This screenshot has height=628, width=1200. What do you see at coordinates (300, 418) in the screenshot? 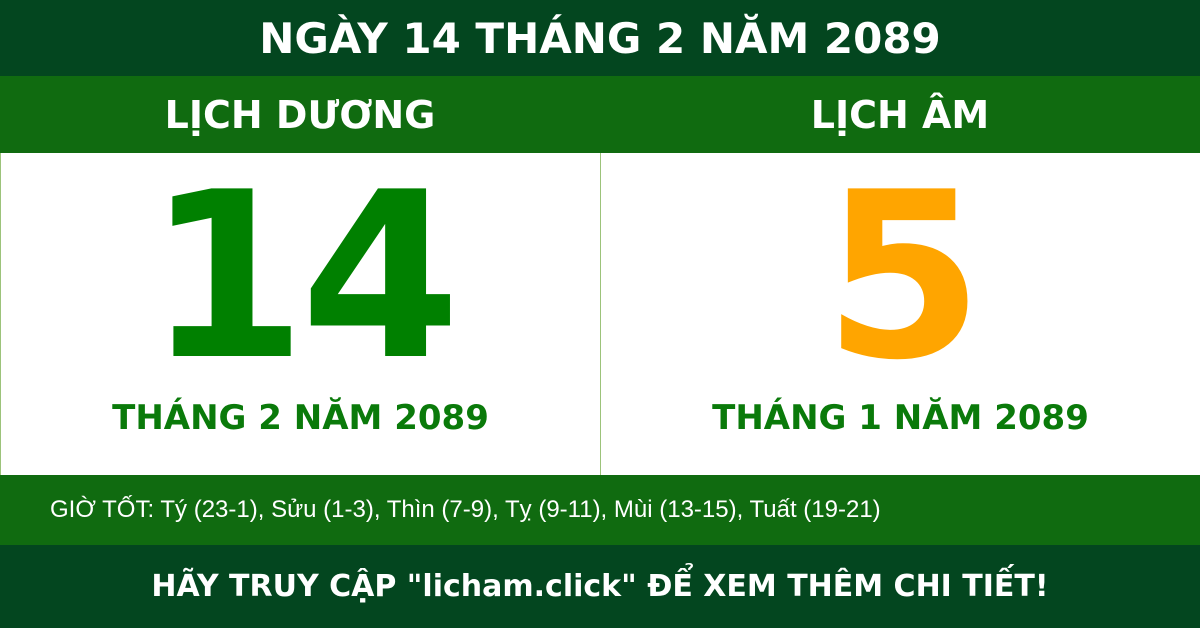
I see `solar-month-year: THÁNG 2 NĂM 2089` at bounding box center [300, 418].